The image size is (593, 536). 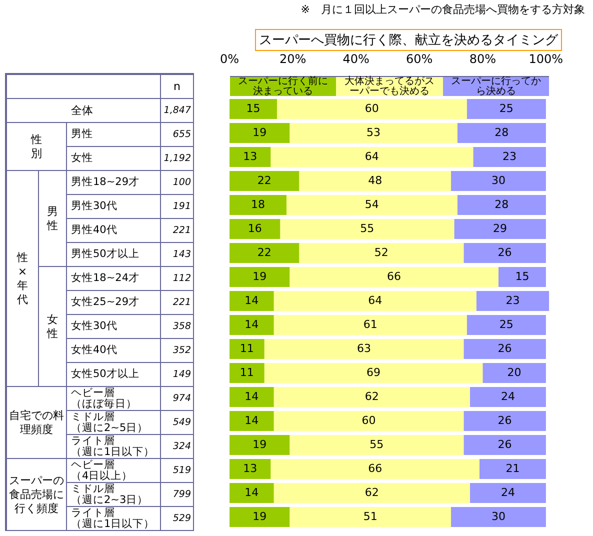 I want to click on chart-title: スーパーへ買物に行く際、献立を決めるタイミング, so click(x=408, y=40).